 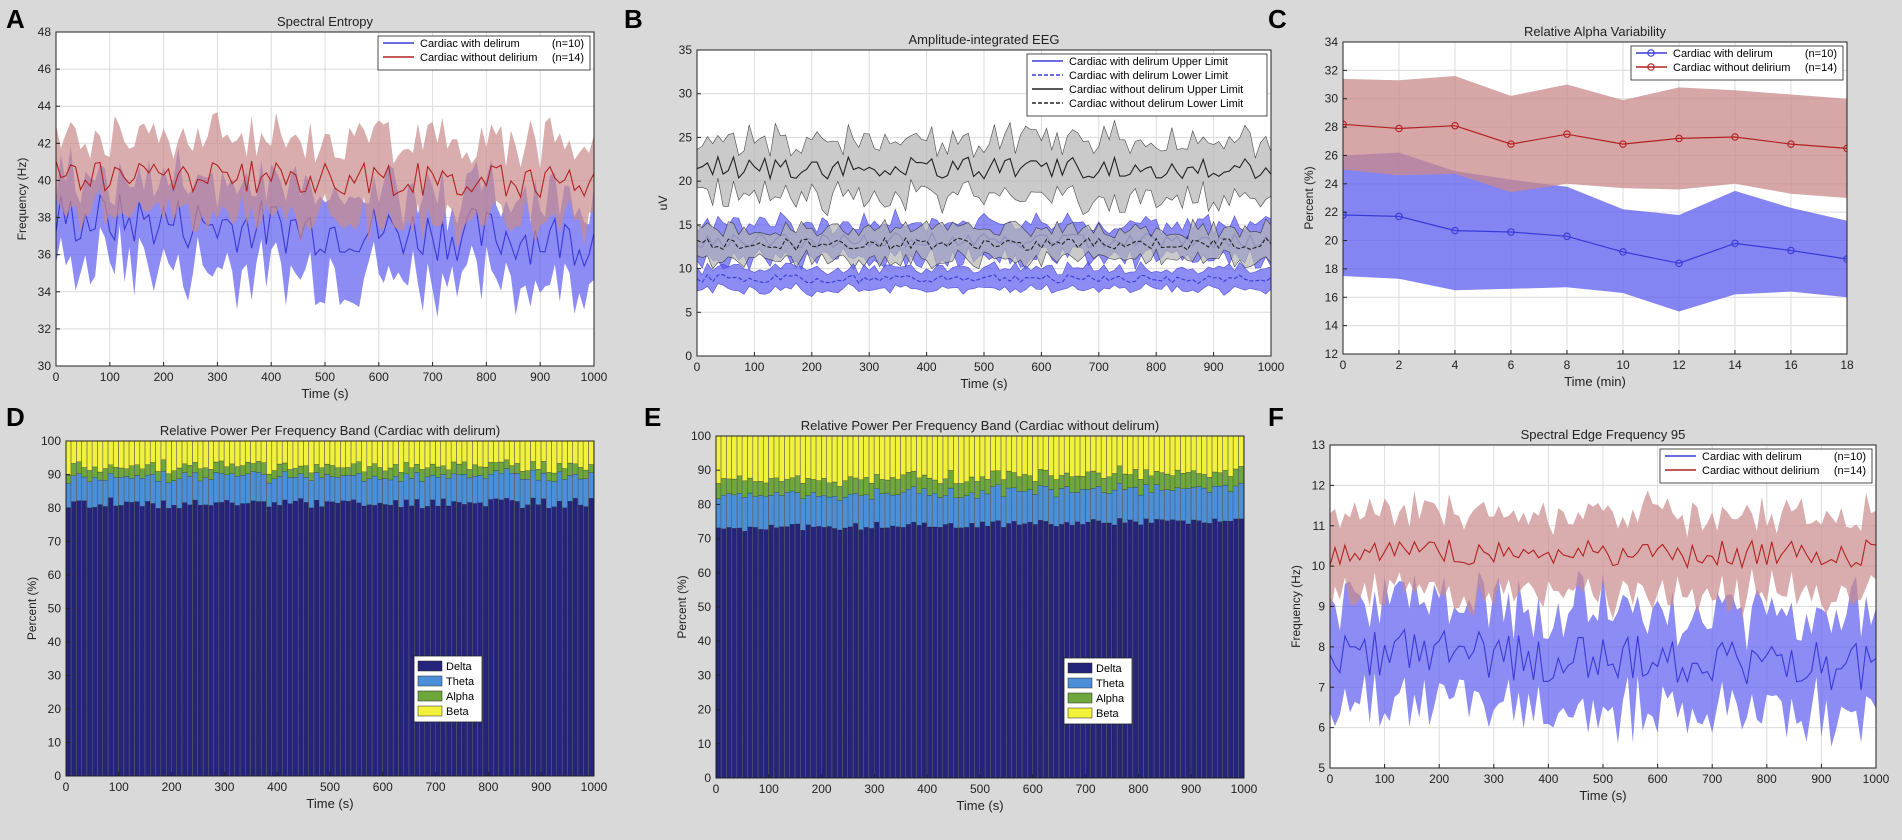 I want to click on legend-label: Cardiac with delirum, so click(x=470, y=44).